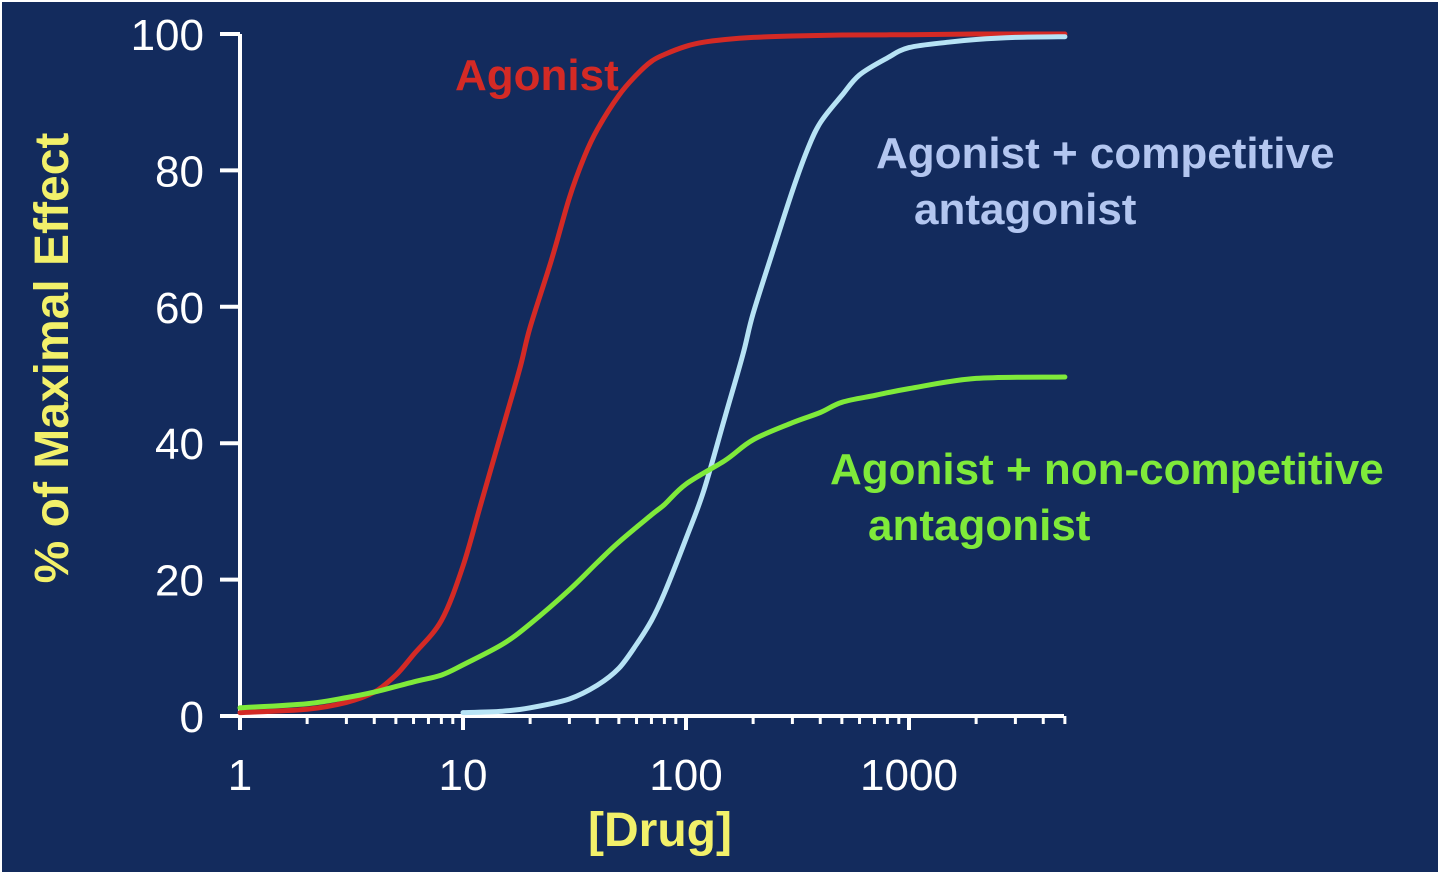 The height and width of the screenshot is (878, 1440). Describe the element at coordinates (979, 525) in the screenshot. I see `noncompetitive-label-line2: antagonist` at that location.